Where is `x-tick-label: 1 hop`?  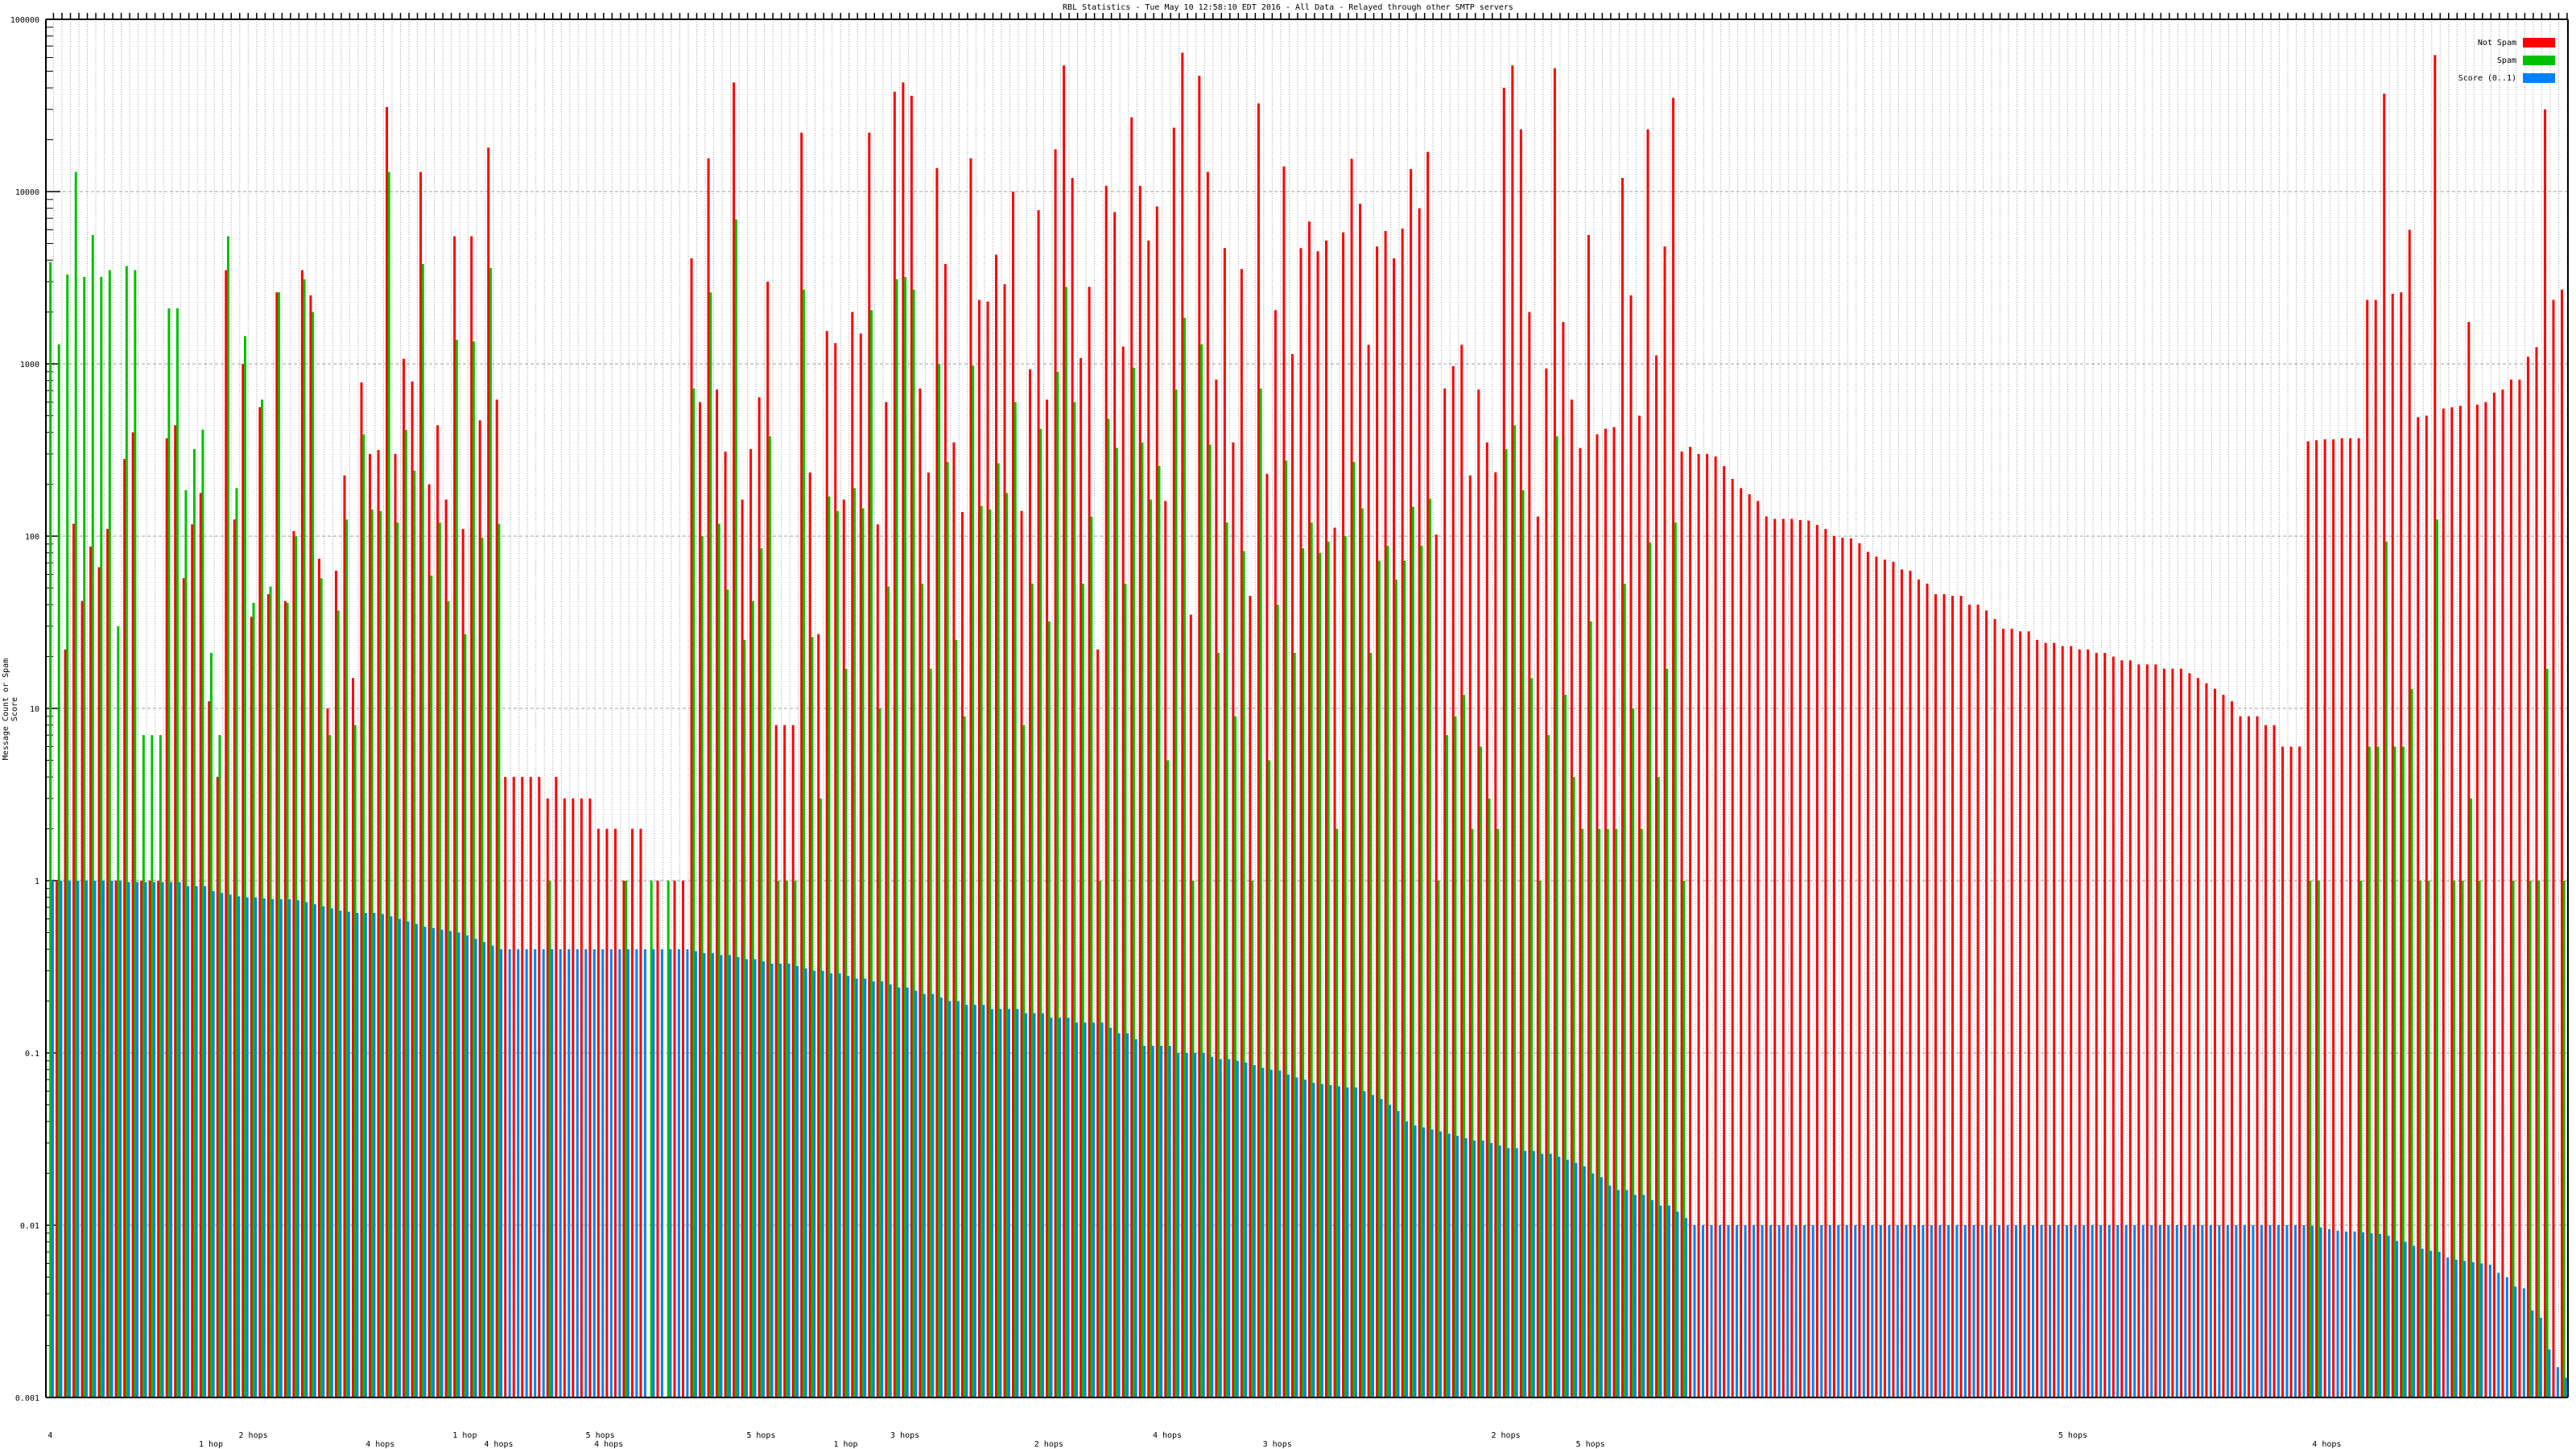 x-tick-label: 1 hop is located at coordinates (464, 1435).